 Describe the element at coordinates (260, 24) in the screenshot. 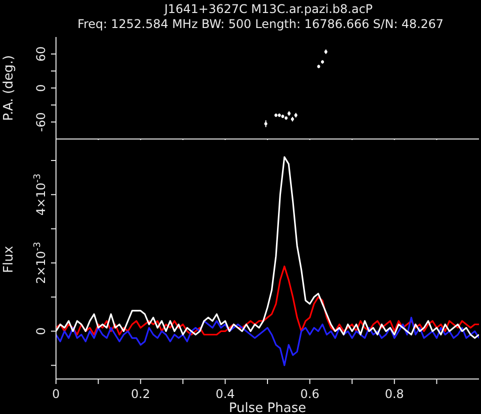

I see `chart-subtitle: Freq: 1252.584 MHz BW: 500 Length: 16786.666 S/N: 48.267` at that location.